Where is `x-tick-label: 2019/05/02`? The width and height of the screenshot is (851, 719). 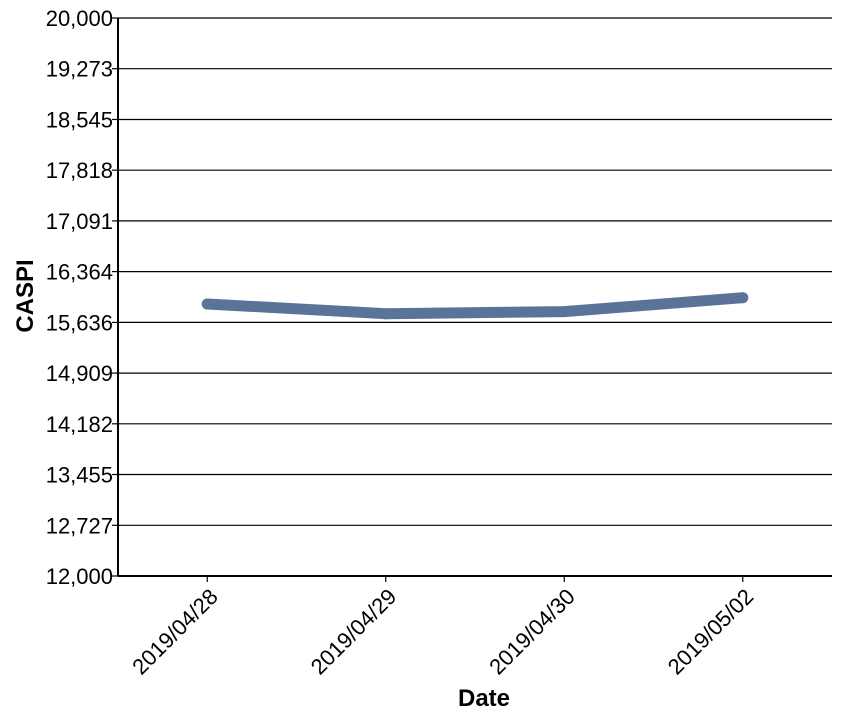
x-tick-label: 2019/05/02 is located at coordinates (711, 632).